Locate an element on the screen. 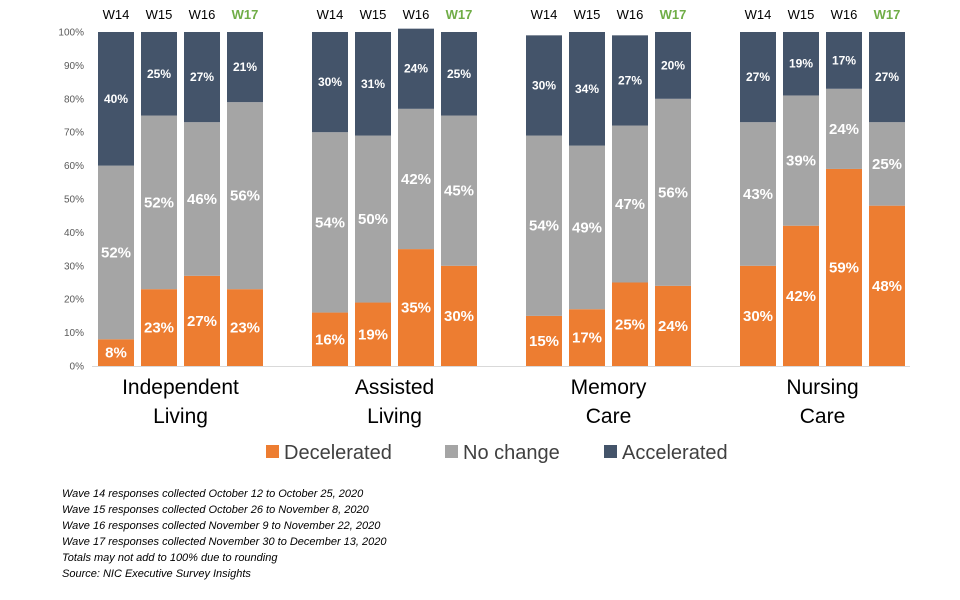  data-label: 45% is located at coordinates (459, 191).